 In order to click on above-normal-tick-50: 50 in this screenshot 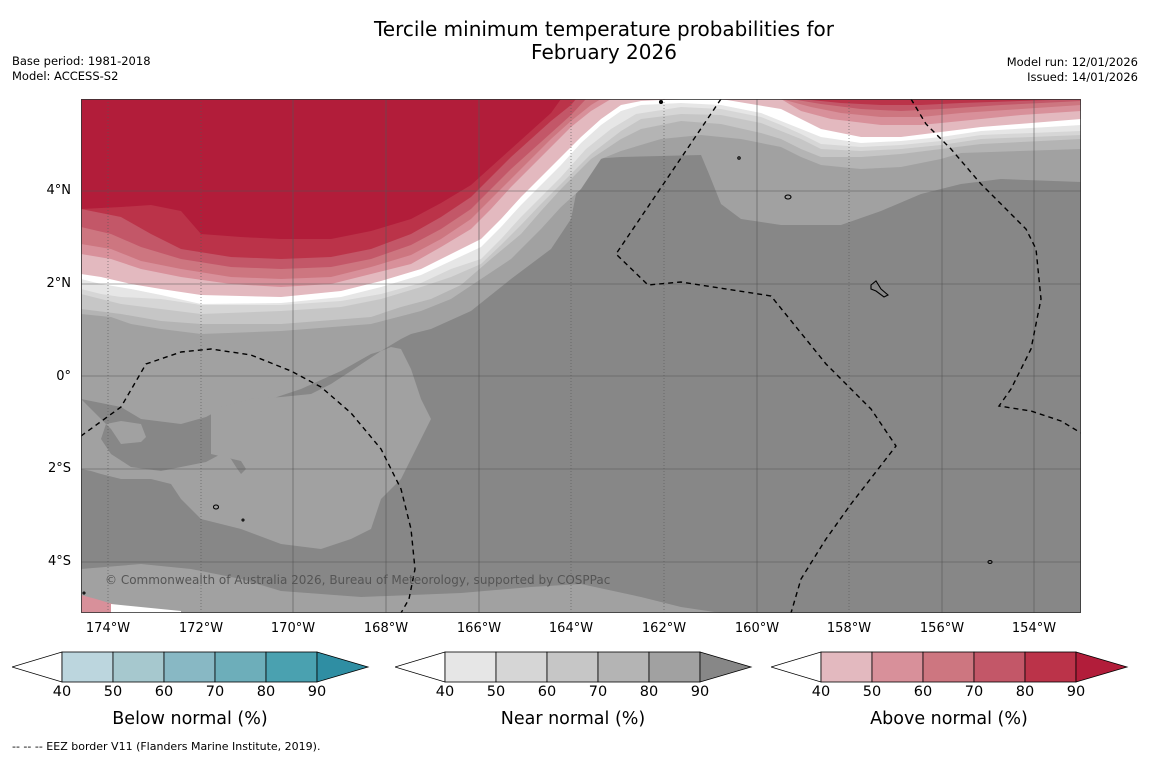, I will do `click(872, 692)`.